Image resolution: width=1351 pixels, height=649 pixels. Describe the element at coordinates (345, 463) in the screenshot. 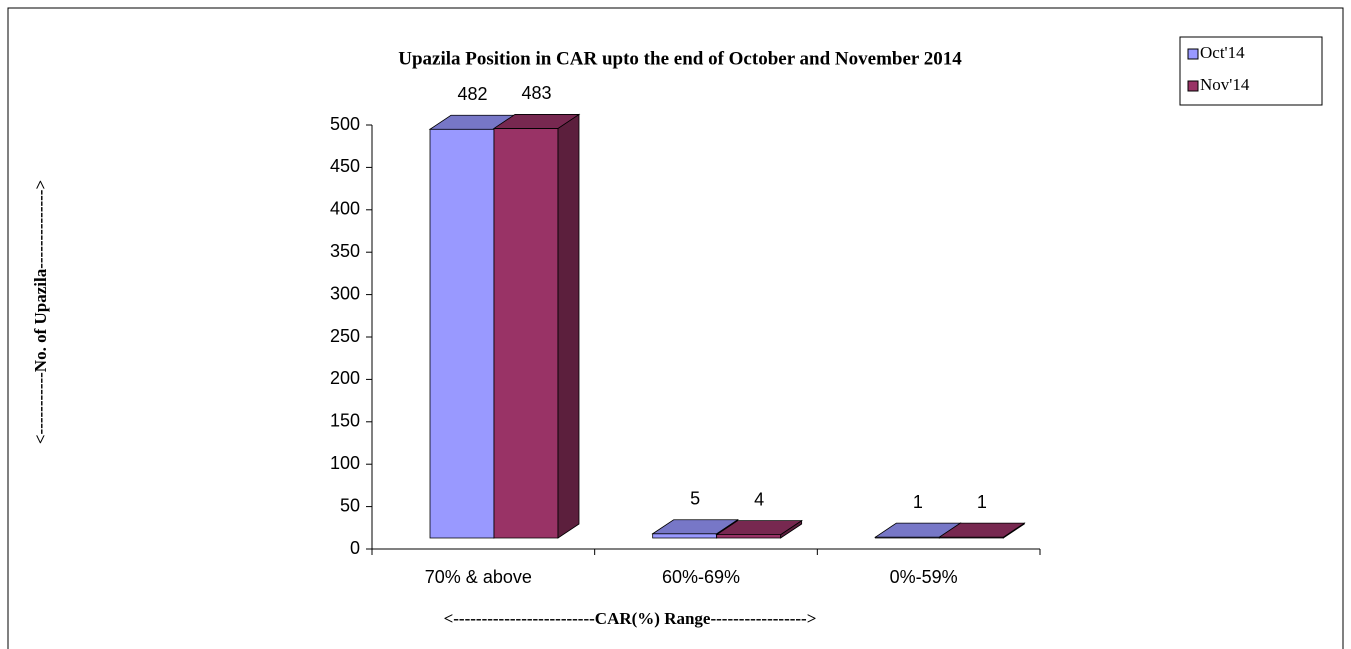

I see `y-tick-label: 100` at that location.